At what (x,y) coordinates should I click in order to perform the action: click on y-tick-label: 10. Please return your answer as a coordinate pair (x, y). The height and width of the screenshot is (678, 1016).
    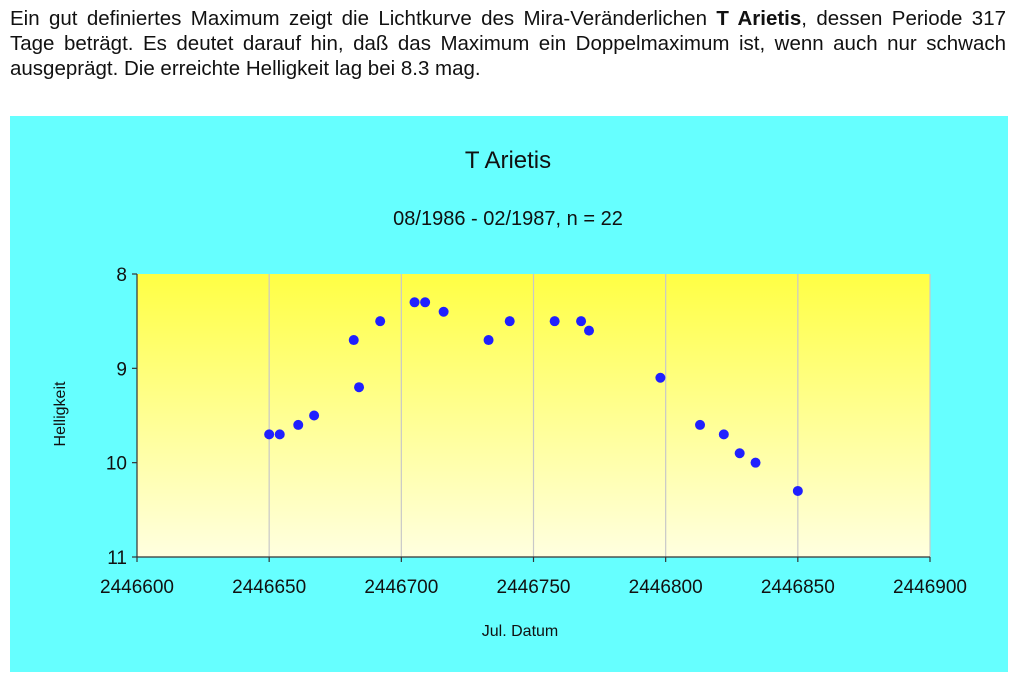
    Looking at the image, I should click on (116, 464).